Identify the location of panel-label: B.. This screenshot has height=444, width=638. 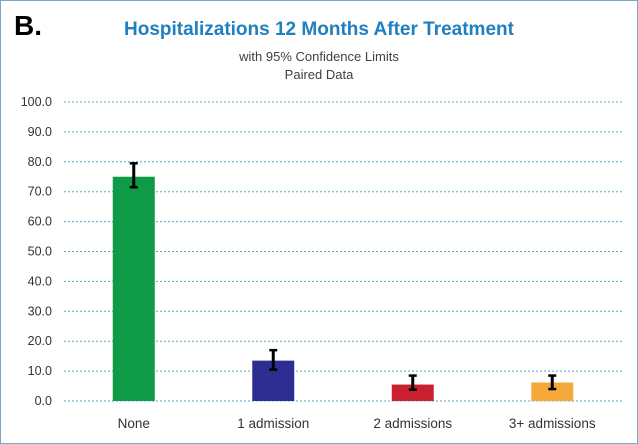
(28, 25).